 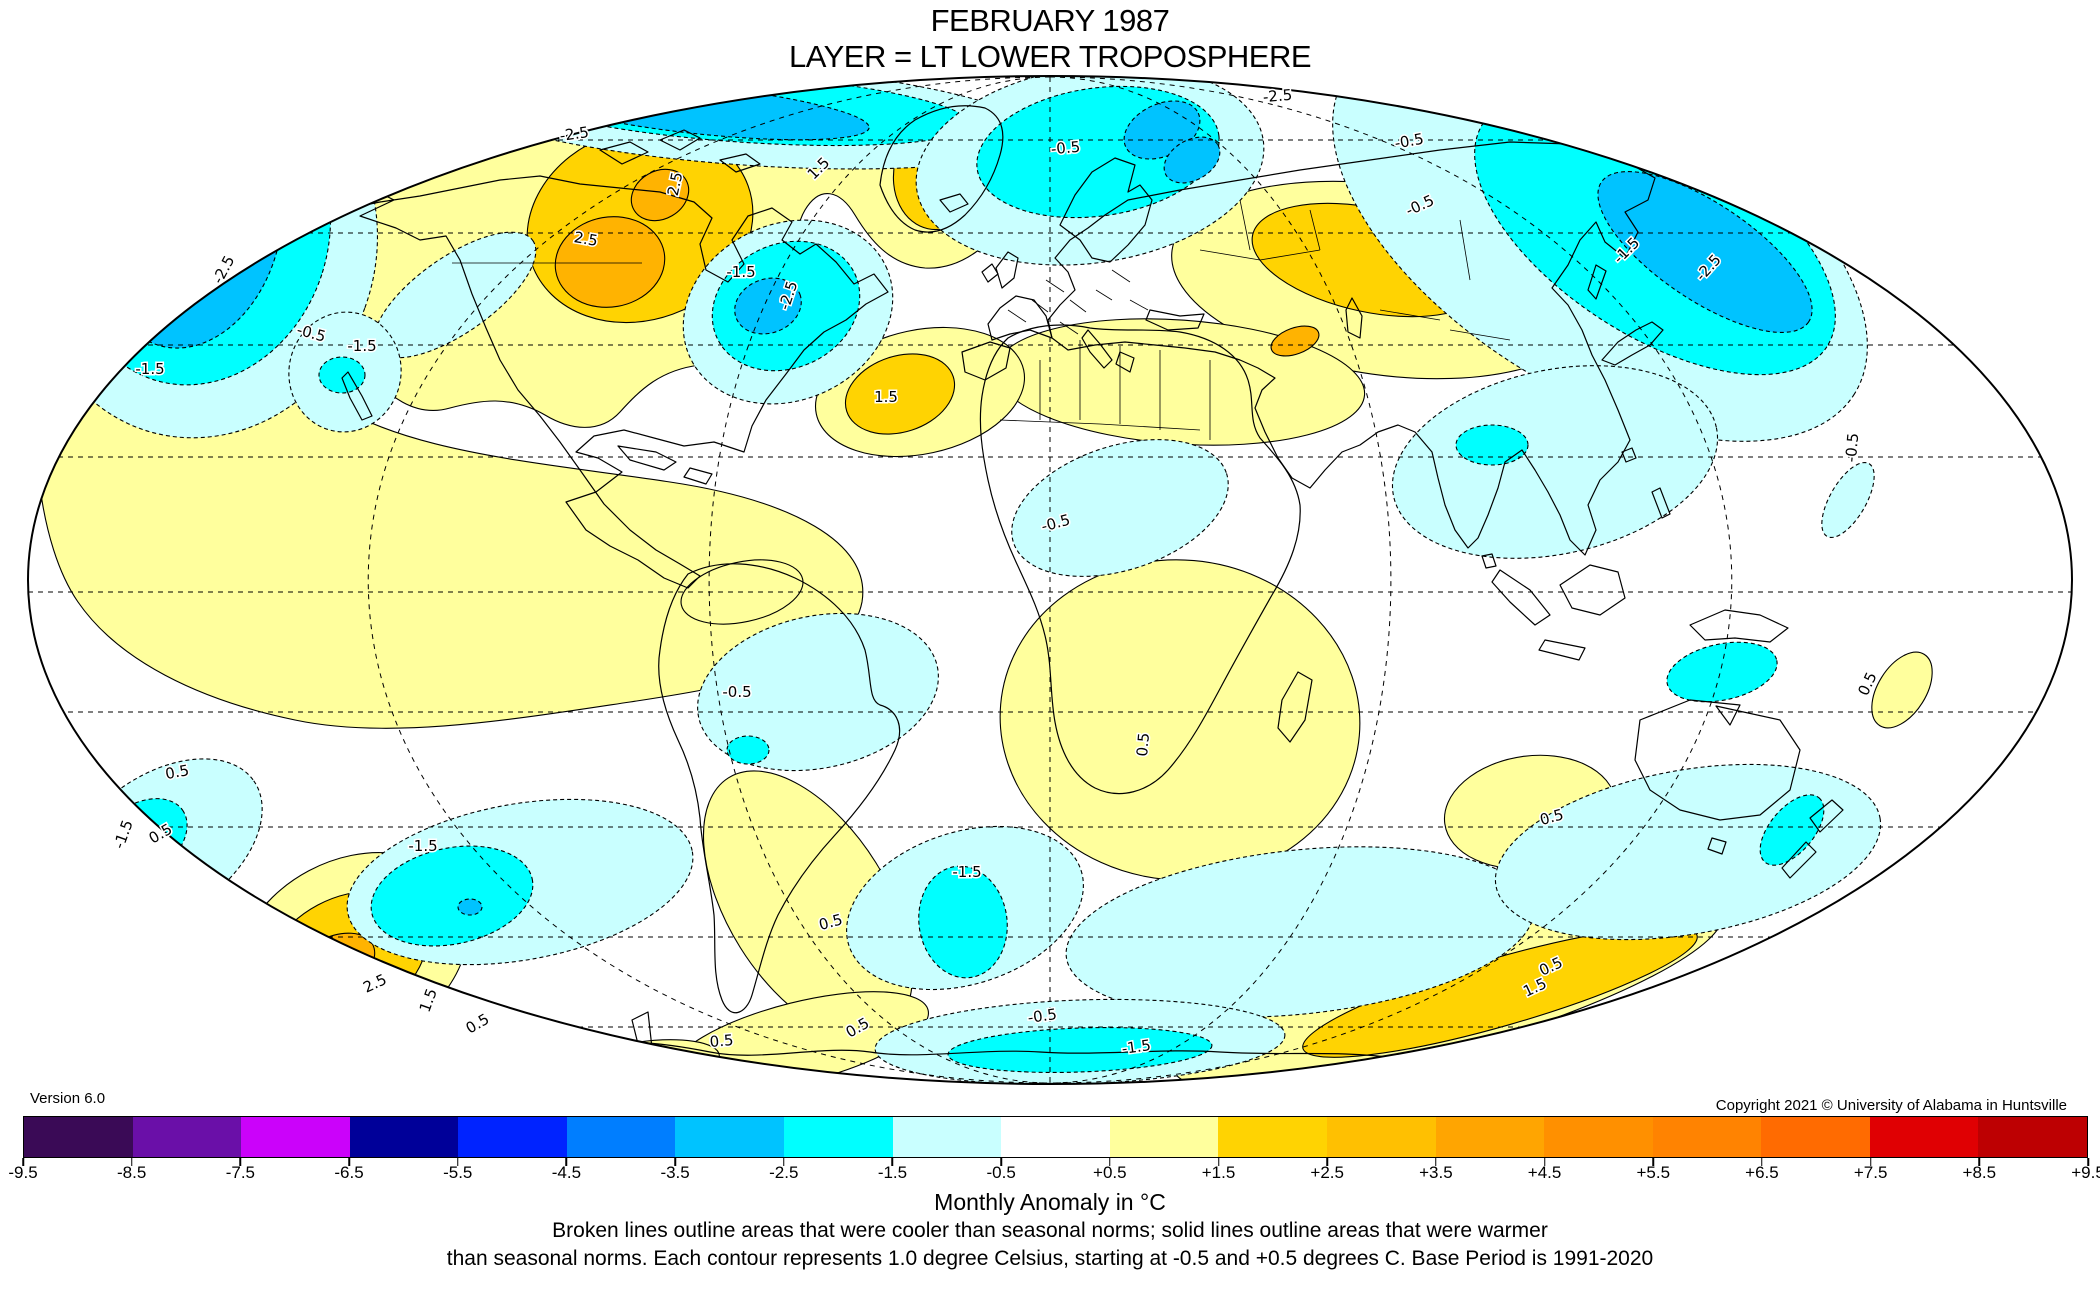 What do you see at coordinates (1295, 707) in the screenshot?
I see `coast-madagascar` at bounding box center [1295, 707].